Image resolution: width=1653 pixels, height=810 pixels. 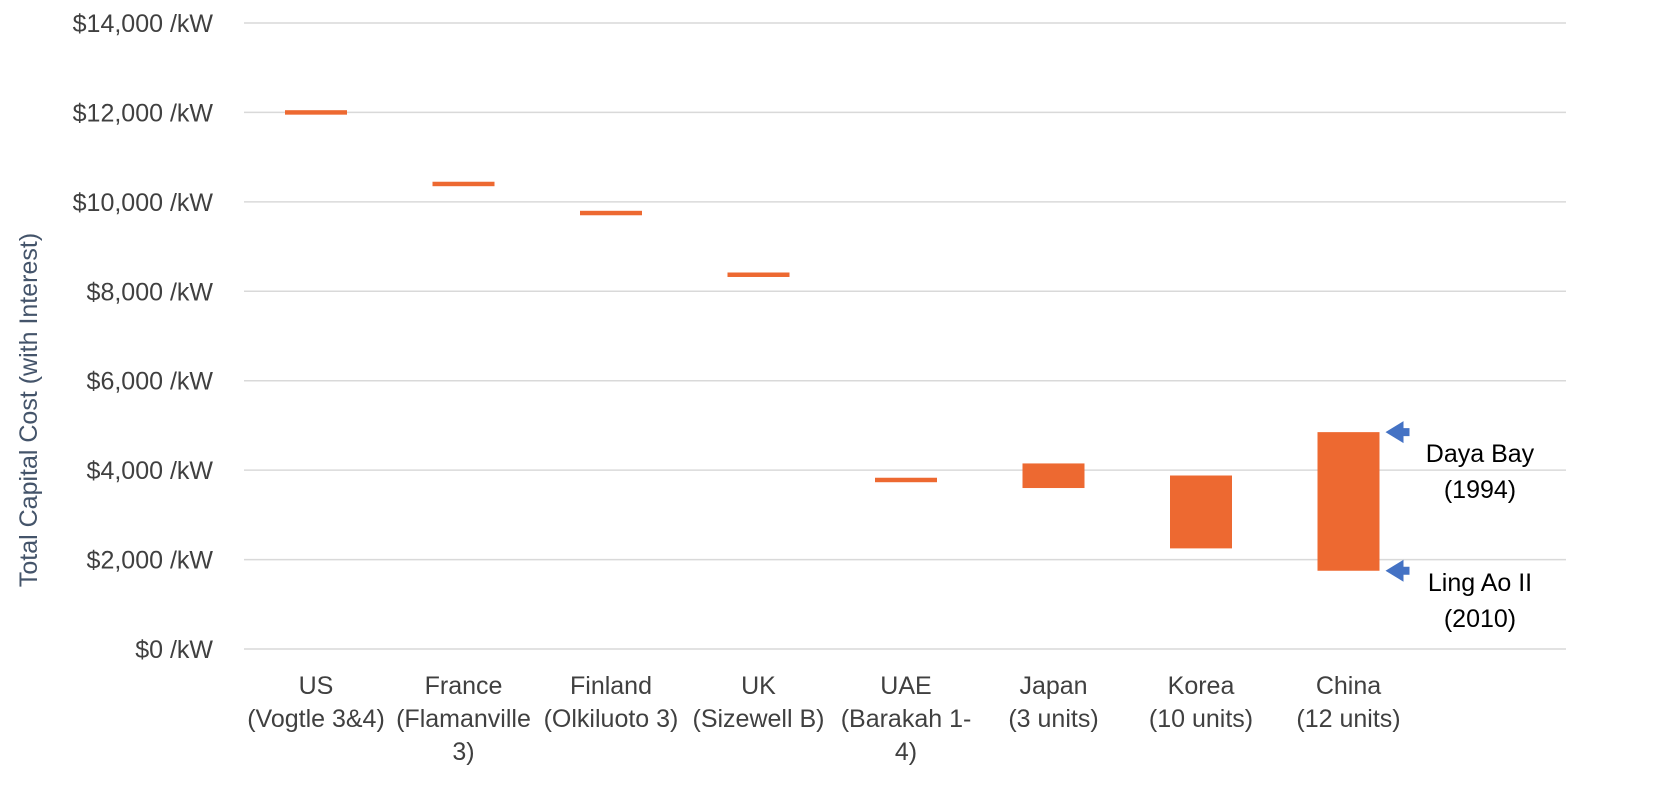 I want to click on category-label: UK (Sizewell B), so click(x=759, y=702).